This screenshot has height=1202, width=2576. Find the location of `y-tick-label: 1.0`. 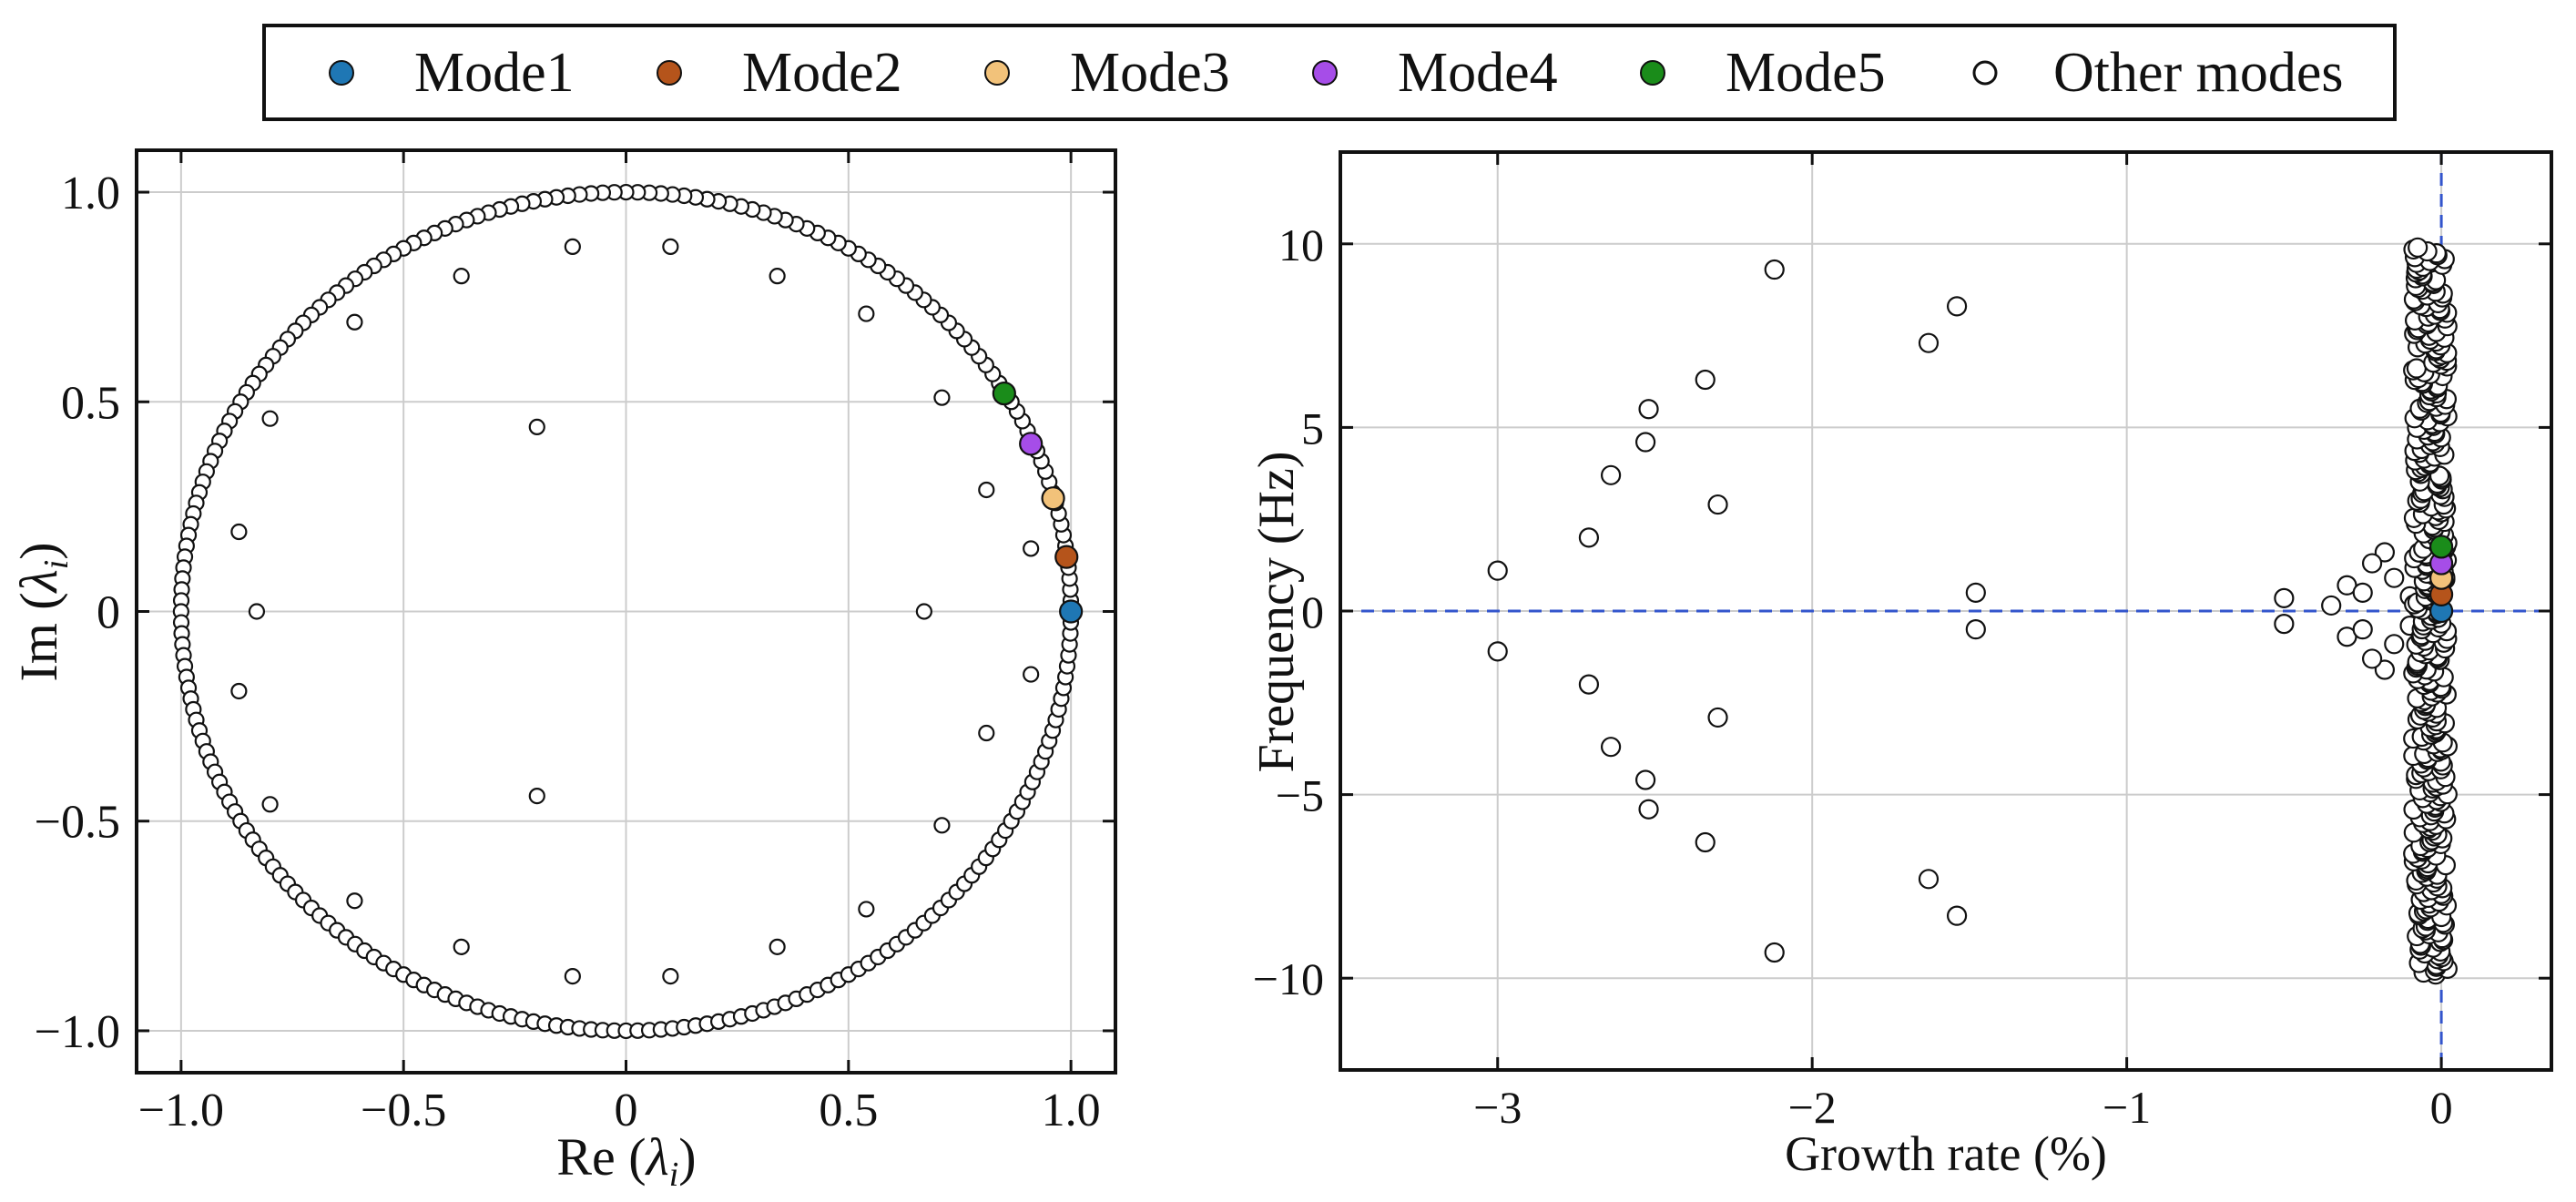

y-tick-label: 1.0 is located at coordinates (90, 193).